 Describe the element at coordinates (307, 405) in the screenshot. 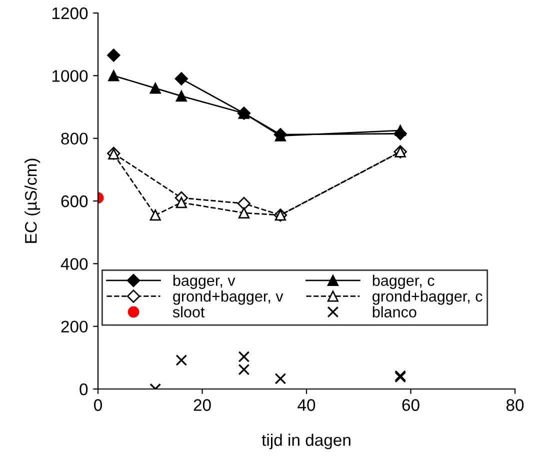

I see `x-tick-label: 40` at that location.